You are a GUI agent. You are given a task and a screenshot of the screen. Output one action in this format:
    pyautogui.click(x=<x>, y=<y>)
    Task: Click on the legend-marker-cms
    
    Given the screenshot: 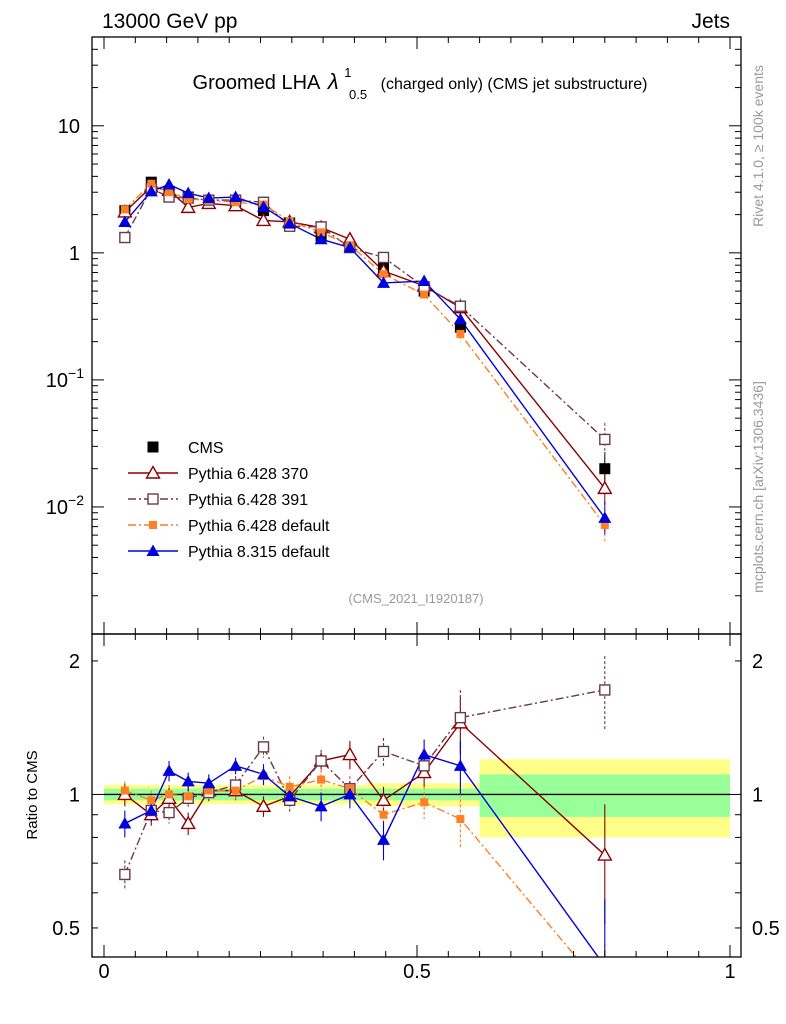 What is the action you would take?
    pyautogui.click(x=153, y=447)
    